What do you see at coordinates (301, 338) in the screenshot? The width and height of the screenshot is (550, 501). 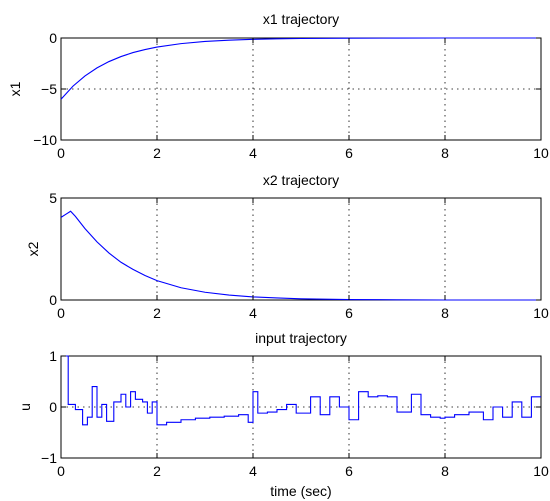 I see `chart-title-input: input trajectory` at bounding box center [301, 338].